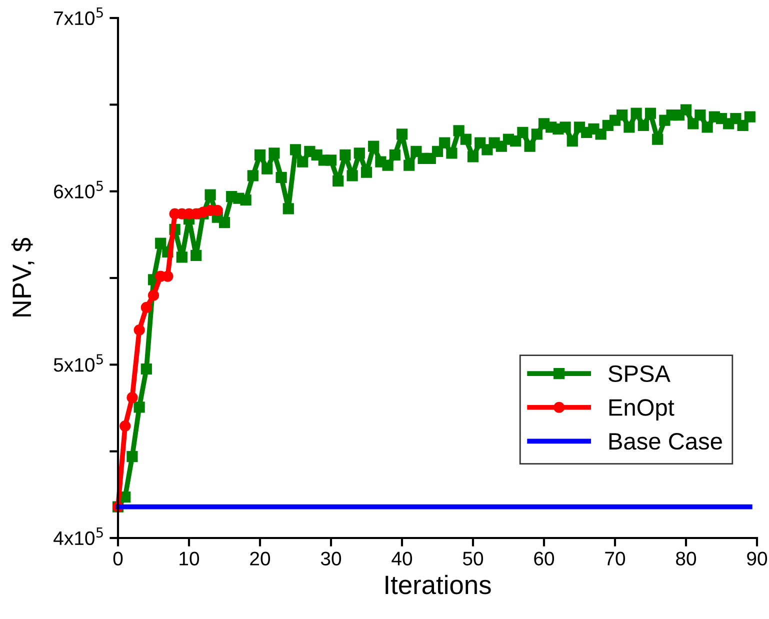 This screenshot has width=769, height=619. What do you see at coordinates (757, 559) in the screenshot?
I see `x-tick-label: 90` at bounding box center [757, 559].